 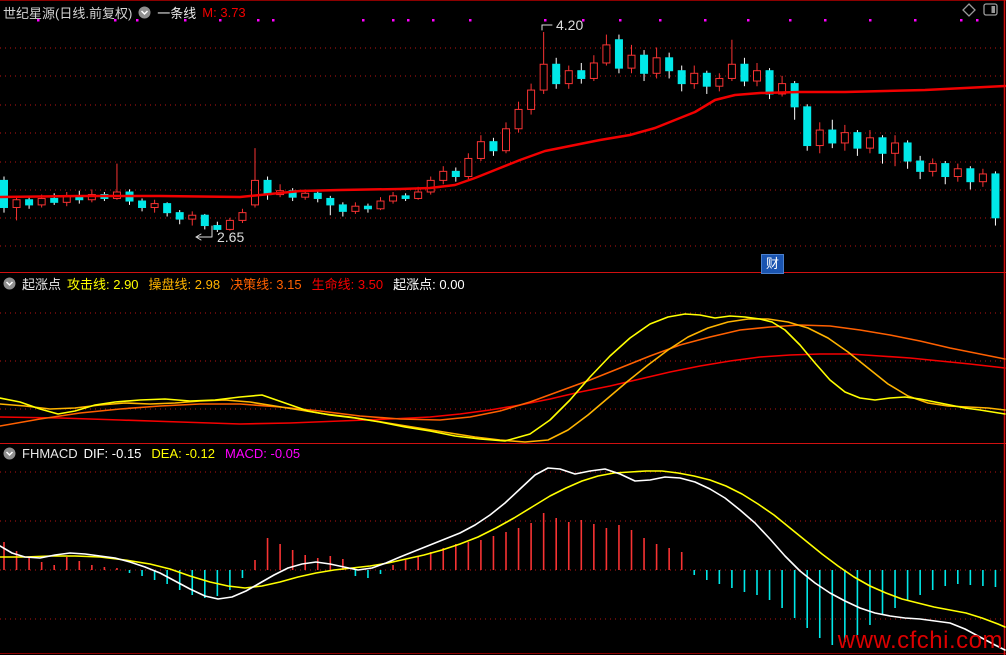 I want to click on field-MACD: MACD: -0.05, so click(x=263, y=453).